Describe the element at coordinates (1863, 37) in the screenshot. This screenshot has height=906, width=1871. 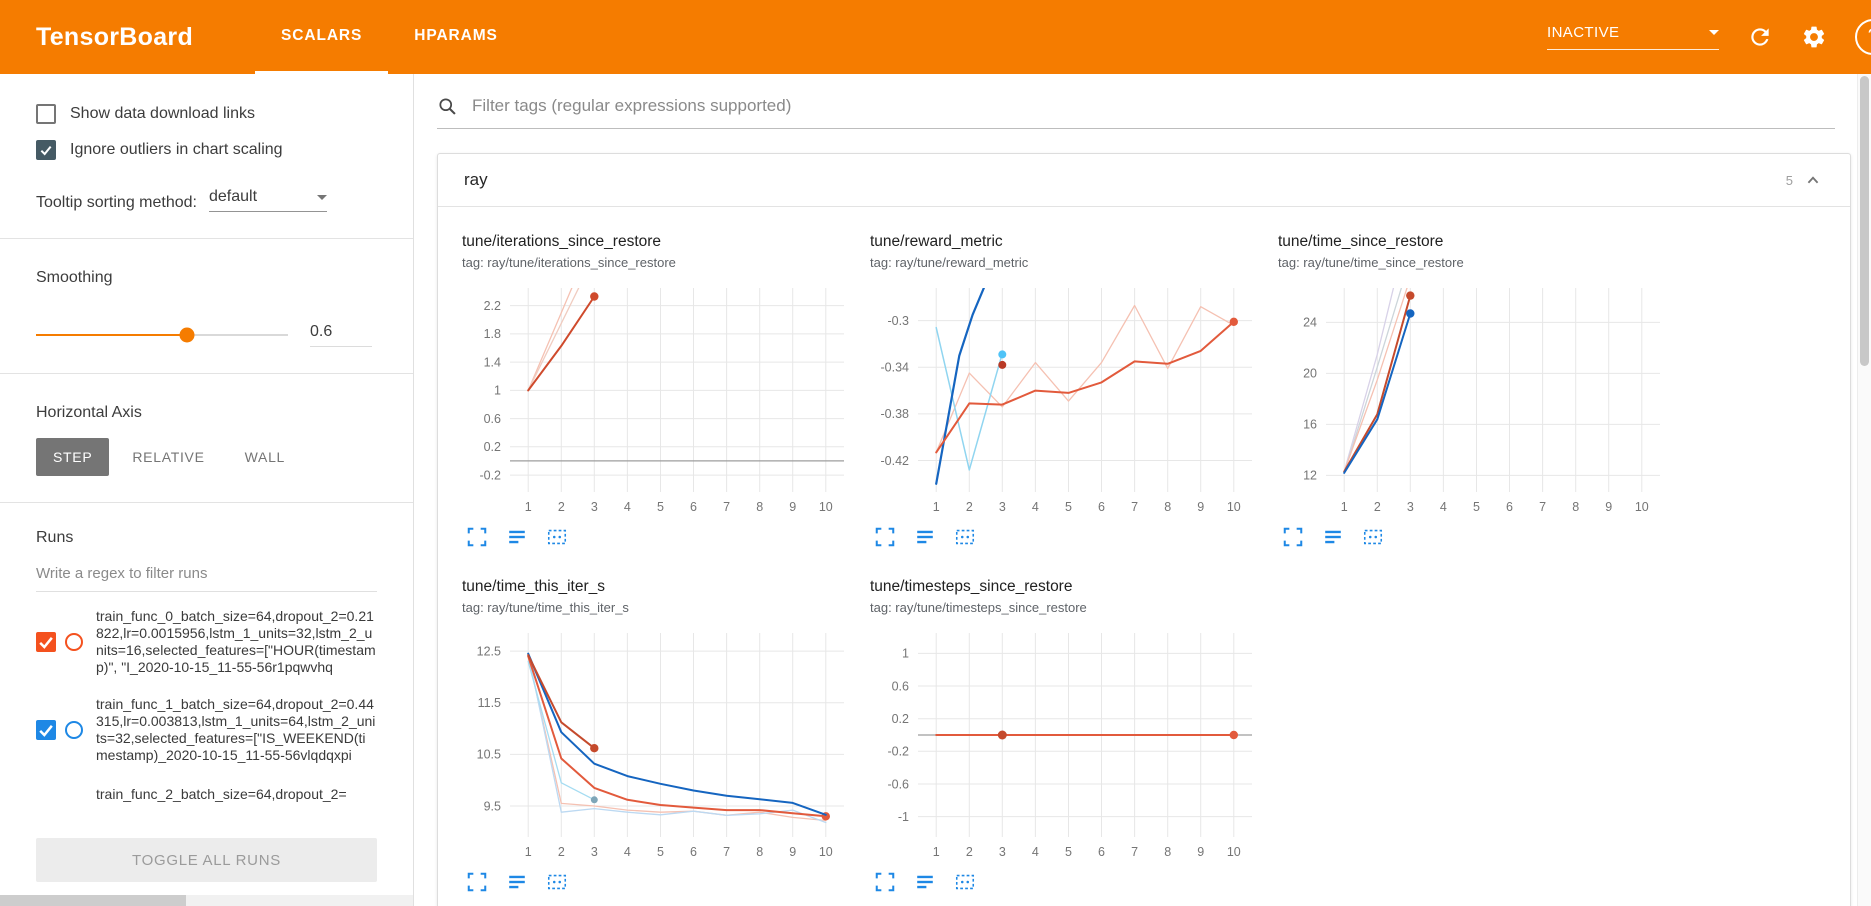
I see `help-icon: ?` at that location.